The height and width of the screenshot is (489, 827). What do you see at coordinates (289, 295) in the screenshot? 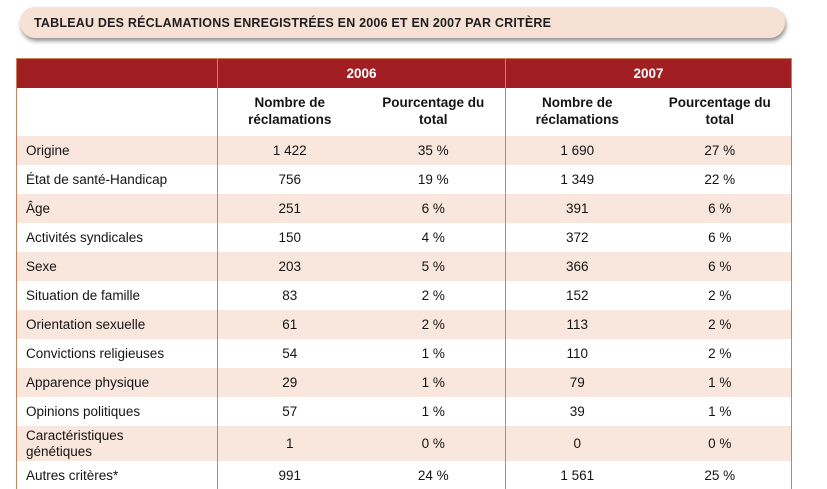
I see `cell-2006-count: 83` at bounding box center [289, 295].